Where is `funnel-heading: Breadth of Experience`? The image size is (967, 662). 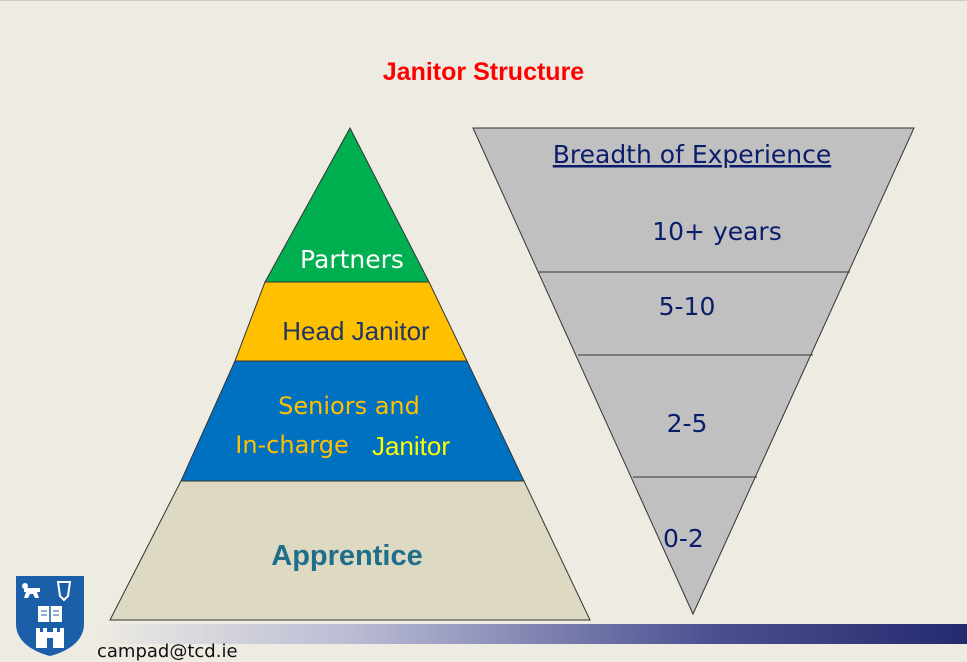 funnel-heading: Breadth of Experience is located at coordinates (692, 154).